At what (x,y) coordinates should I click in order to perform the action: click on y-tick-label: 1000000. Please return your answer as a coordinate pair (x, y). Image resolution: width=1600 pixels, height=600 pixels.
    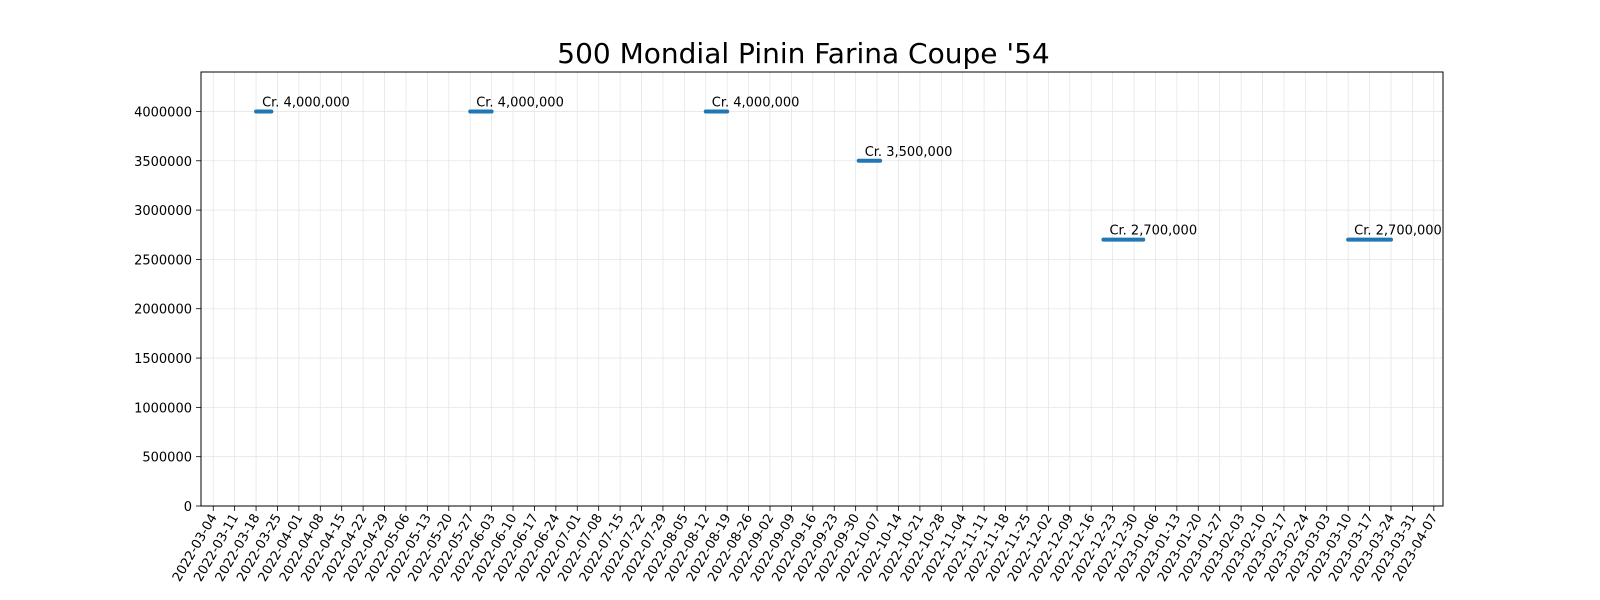
    Looking at the image, I should click on (163, 408).